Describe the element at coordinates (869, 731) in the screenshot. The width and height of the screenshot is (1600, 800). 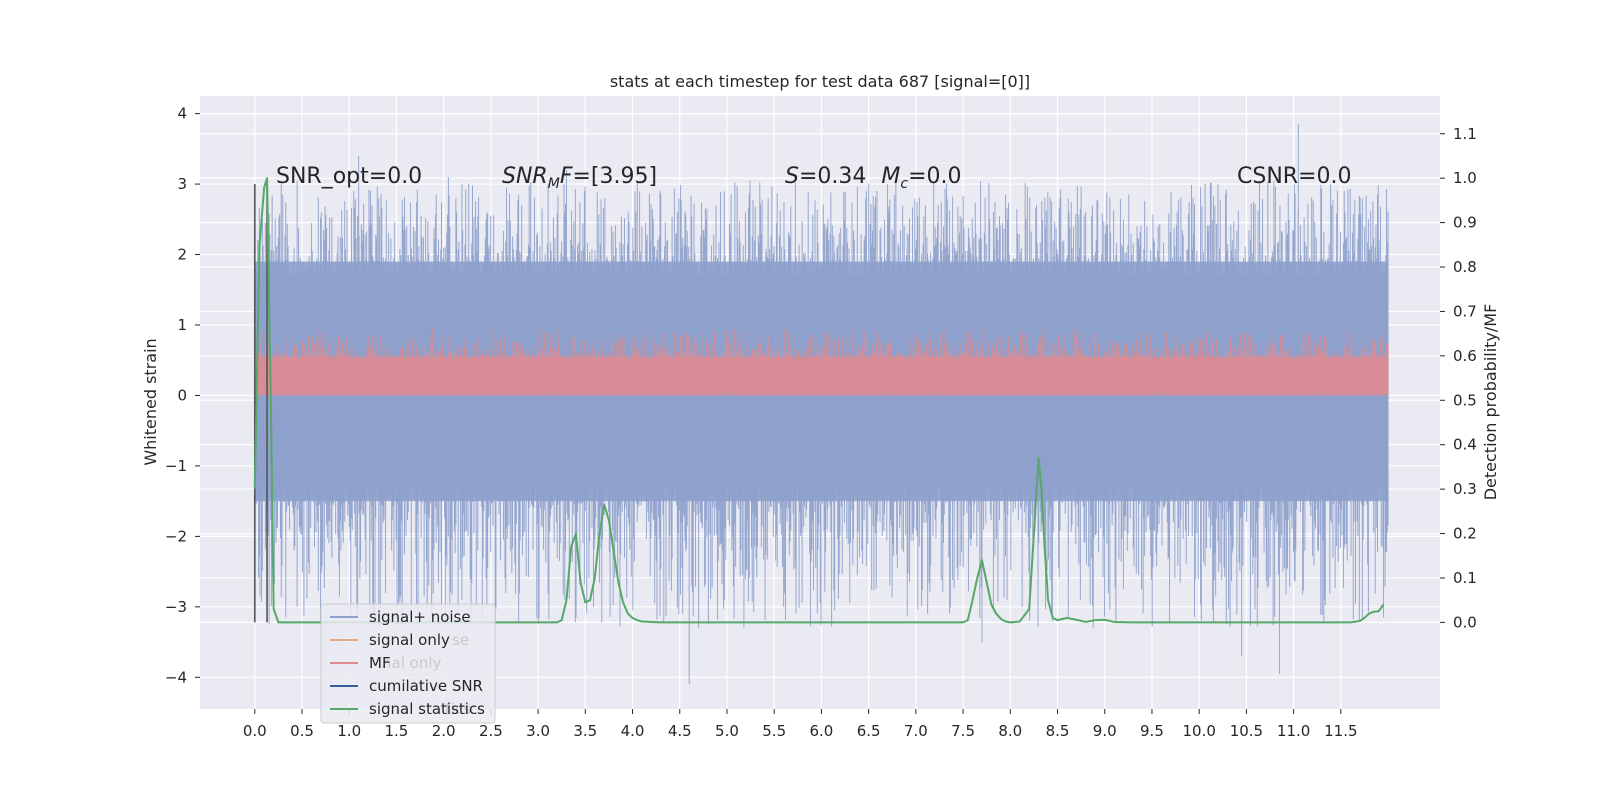
I see `x-tick-label: 6.5` at that location.